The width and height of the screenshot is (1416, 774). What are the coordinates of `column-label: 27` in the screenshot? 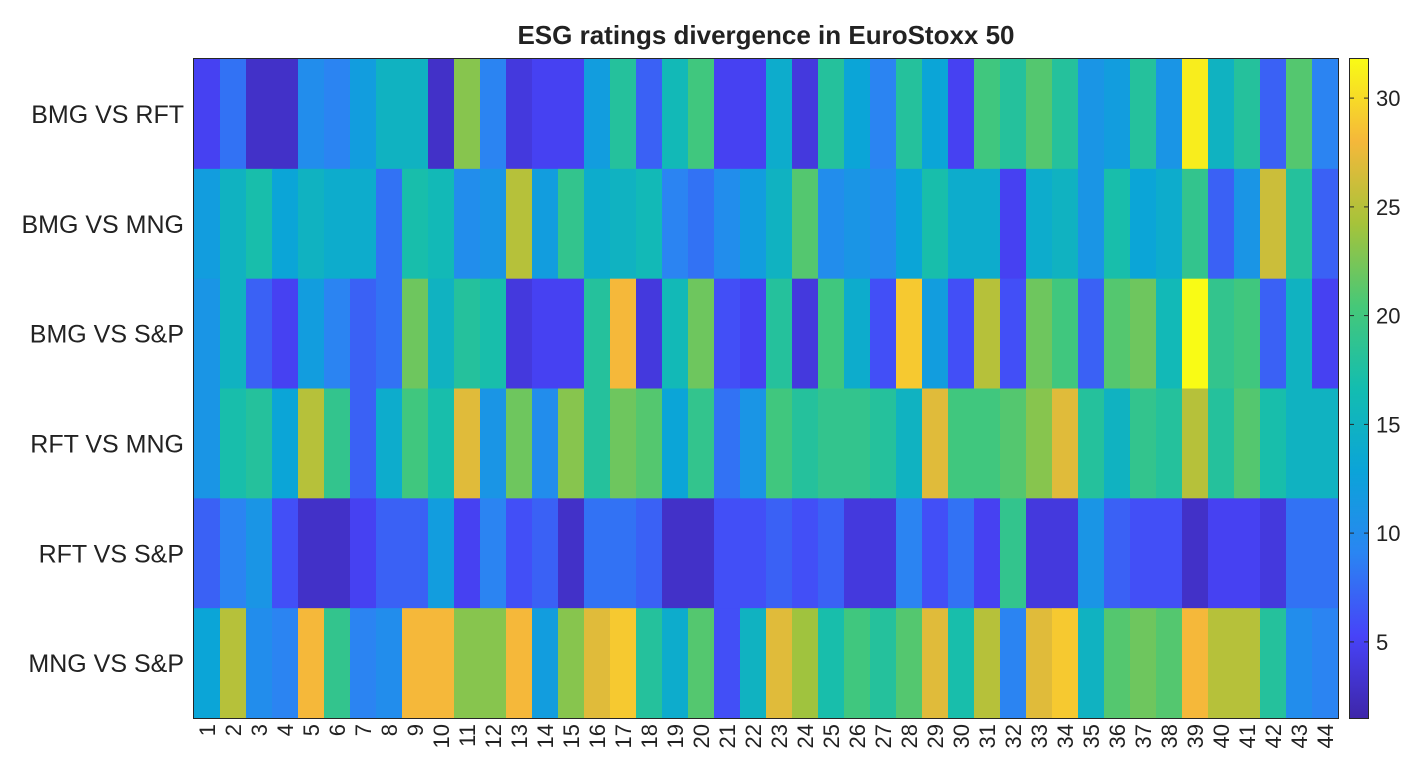 It's located at (883, 736).